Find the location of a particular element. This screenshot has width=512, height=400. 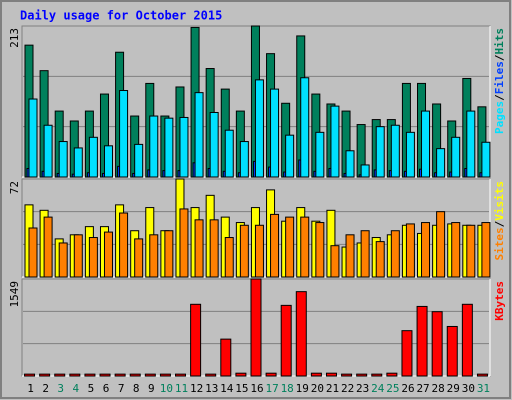

legend-entry: Pages is located at coordinates (499, 117).